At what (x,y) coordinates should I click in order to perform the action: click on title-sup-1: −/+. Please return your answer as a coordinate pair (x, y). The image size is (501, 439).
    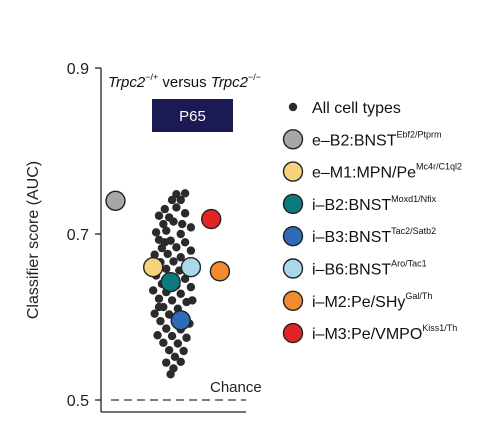
    Looking at the image, I should click on (151, 77).